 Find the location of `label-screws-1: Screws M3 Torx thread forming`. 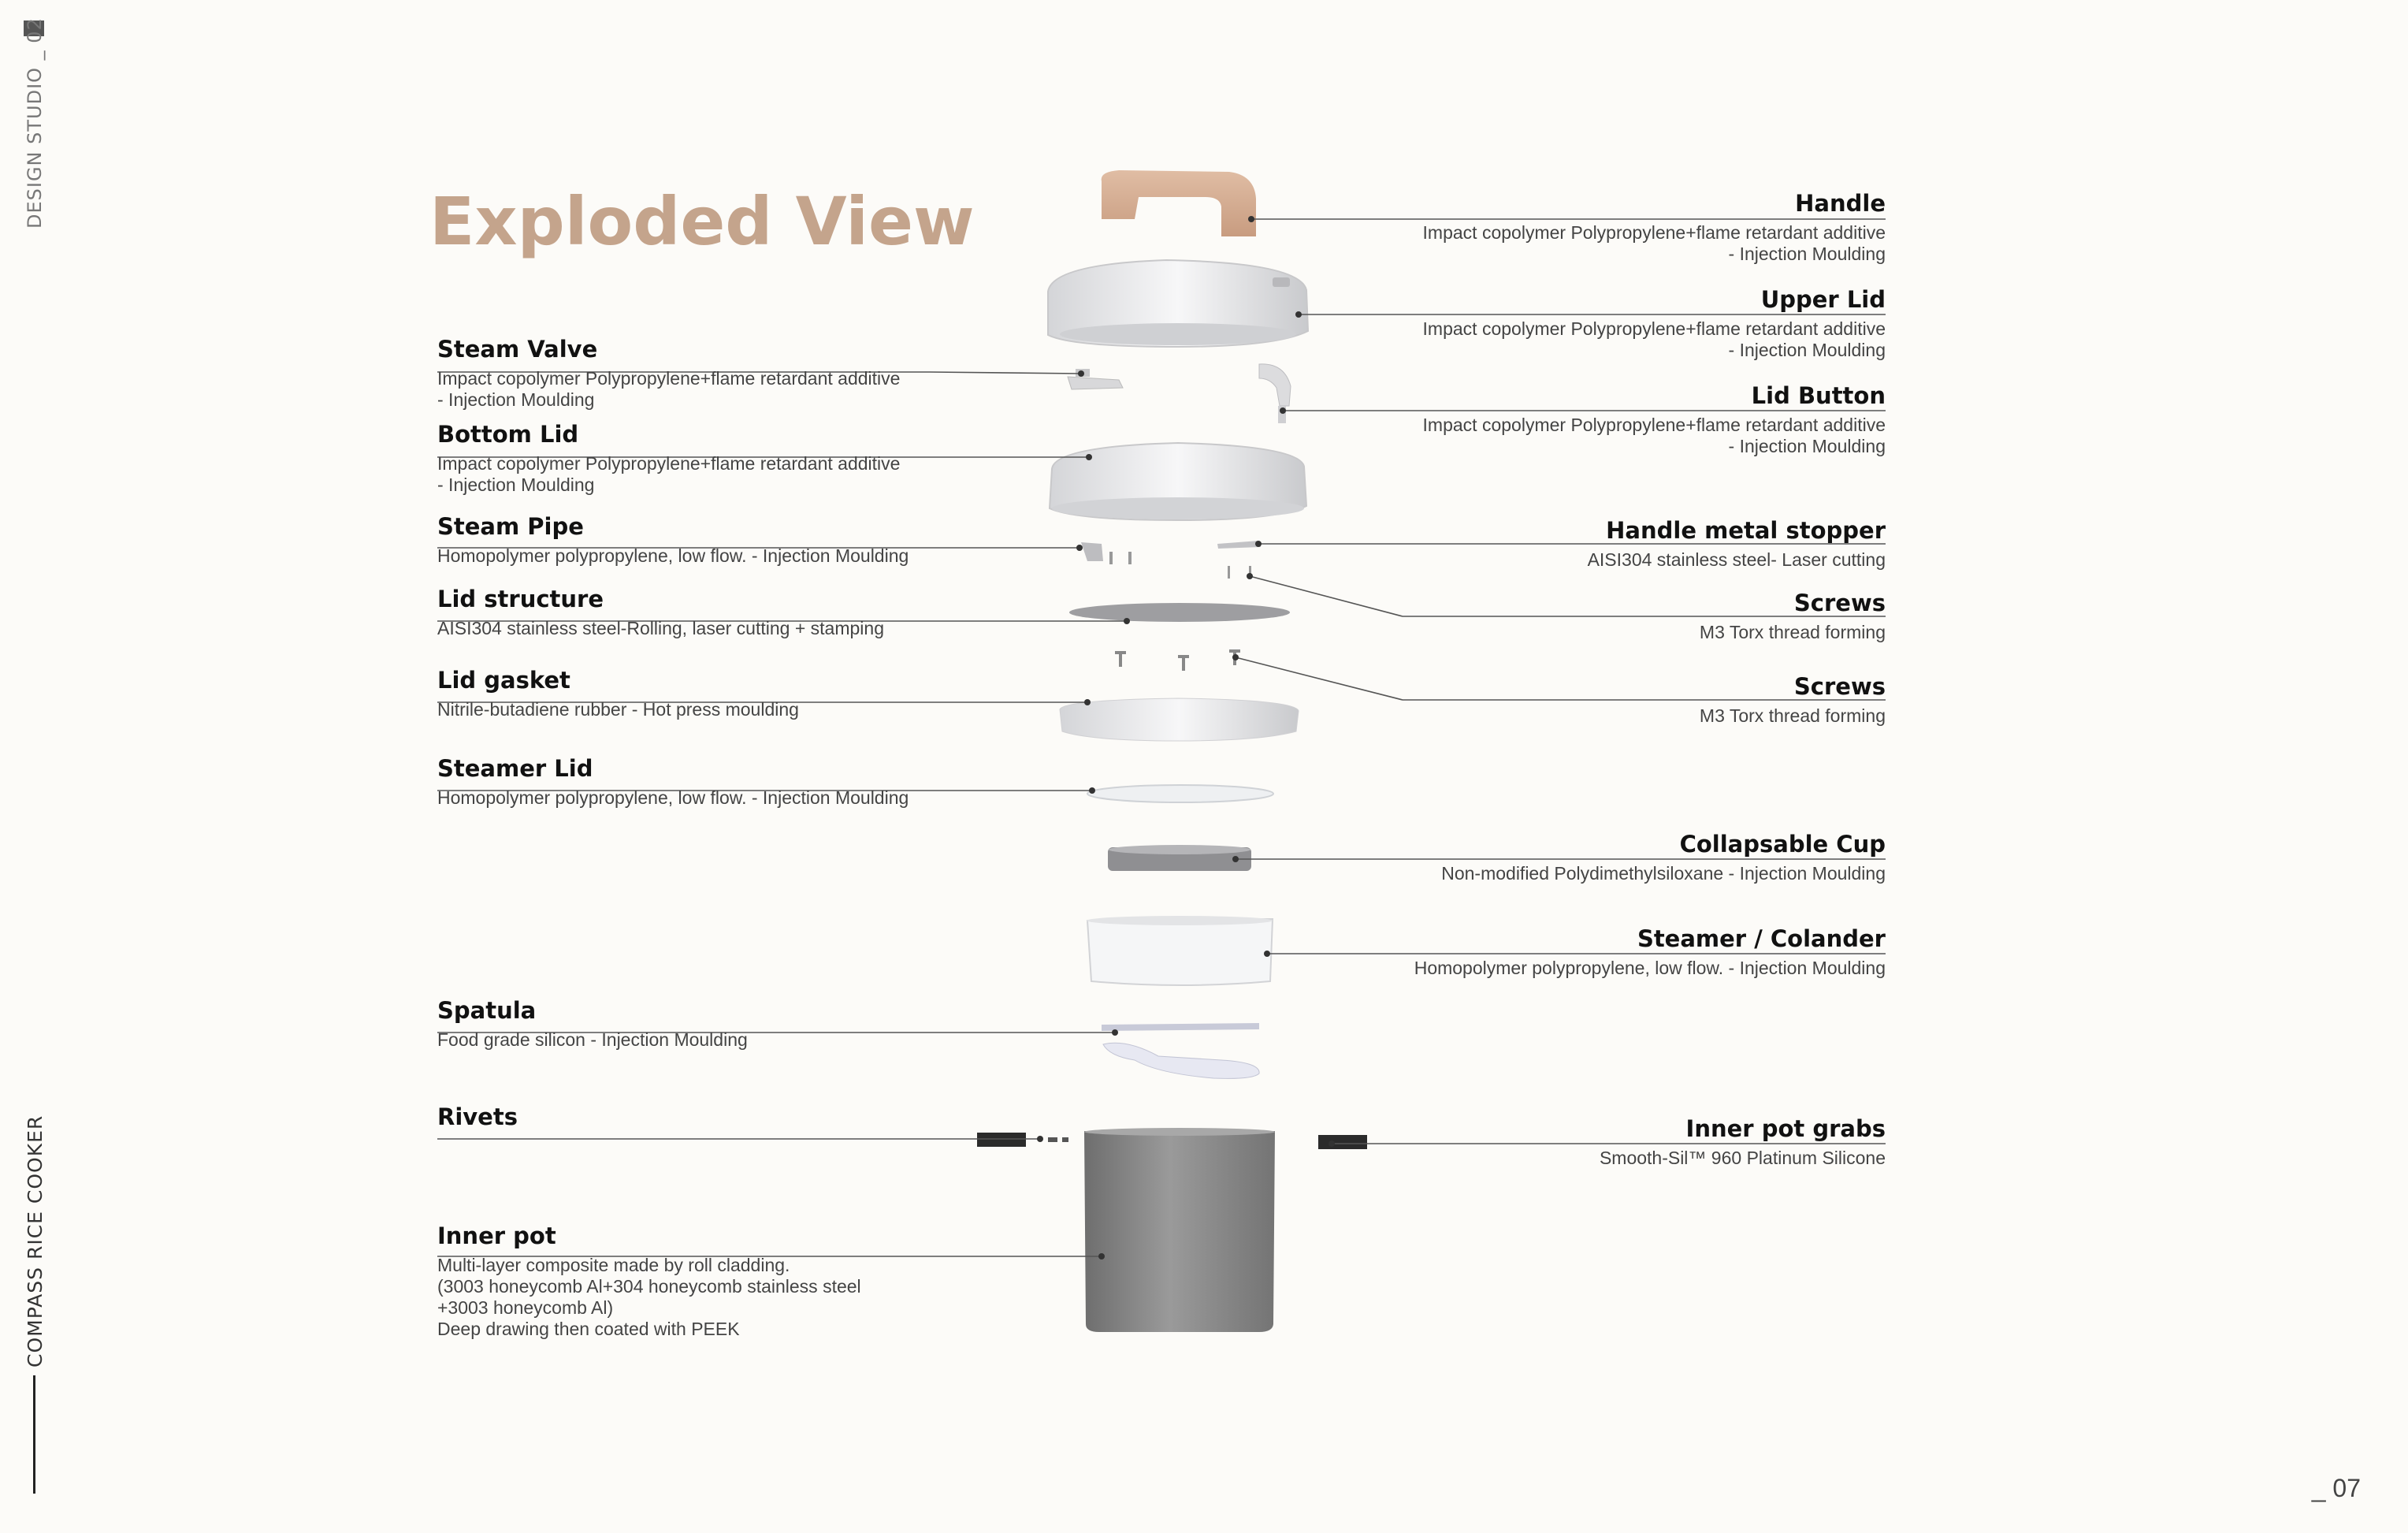

label-screws-1: Screws M3 Torx thread forming is located at coordinates (1524, 616).